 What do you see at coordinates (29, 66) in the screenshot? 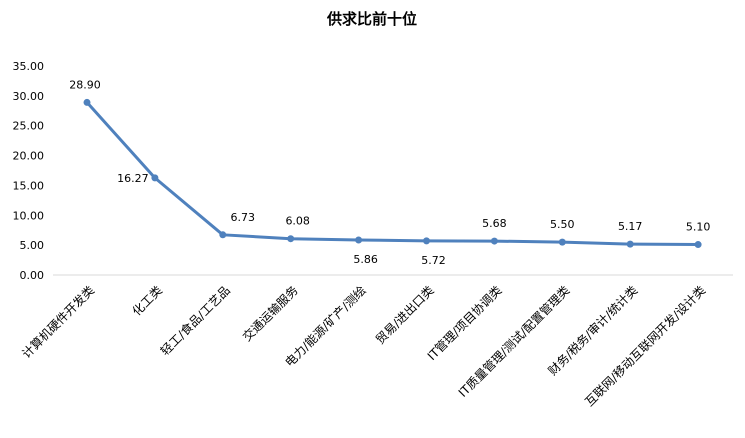
I see `y-tick-label: 35.00` at bounding box center [29, 66].